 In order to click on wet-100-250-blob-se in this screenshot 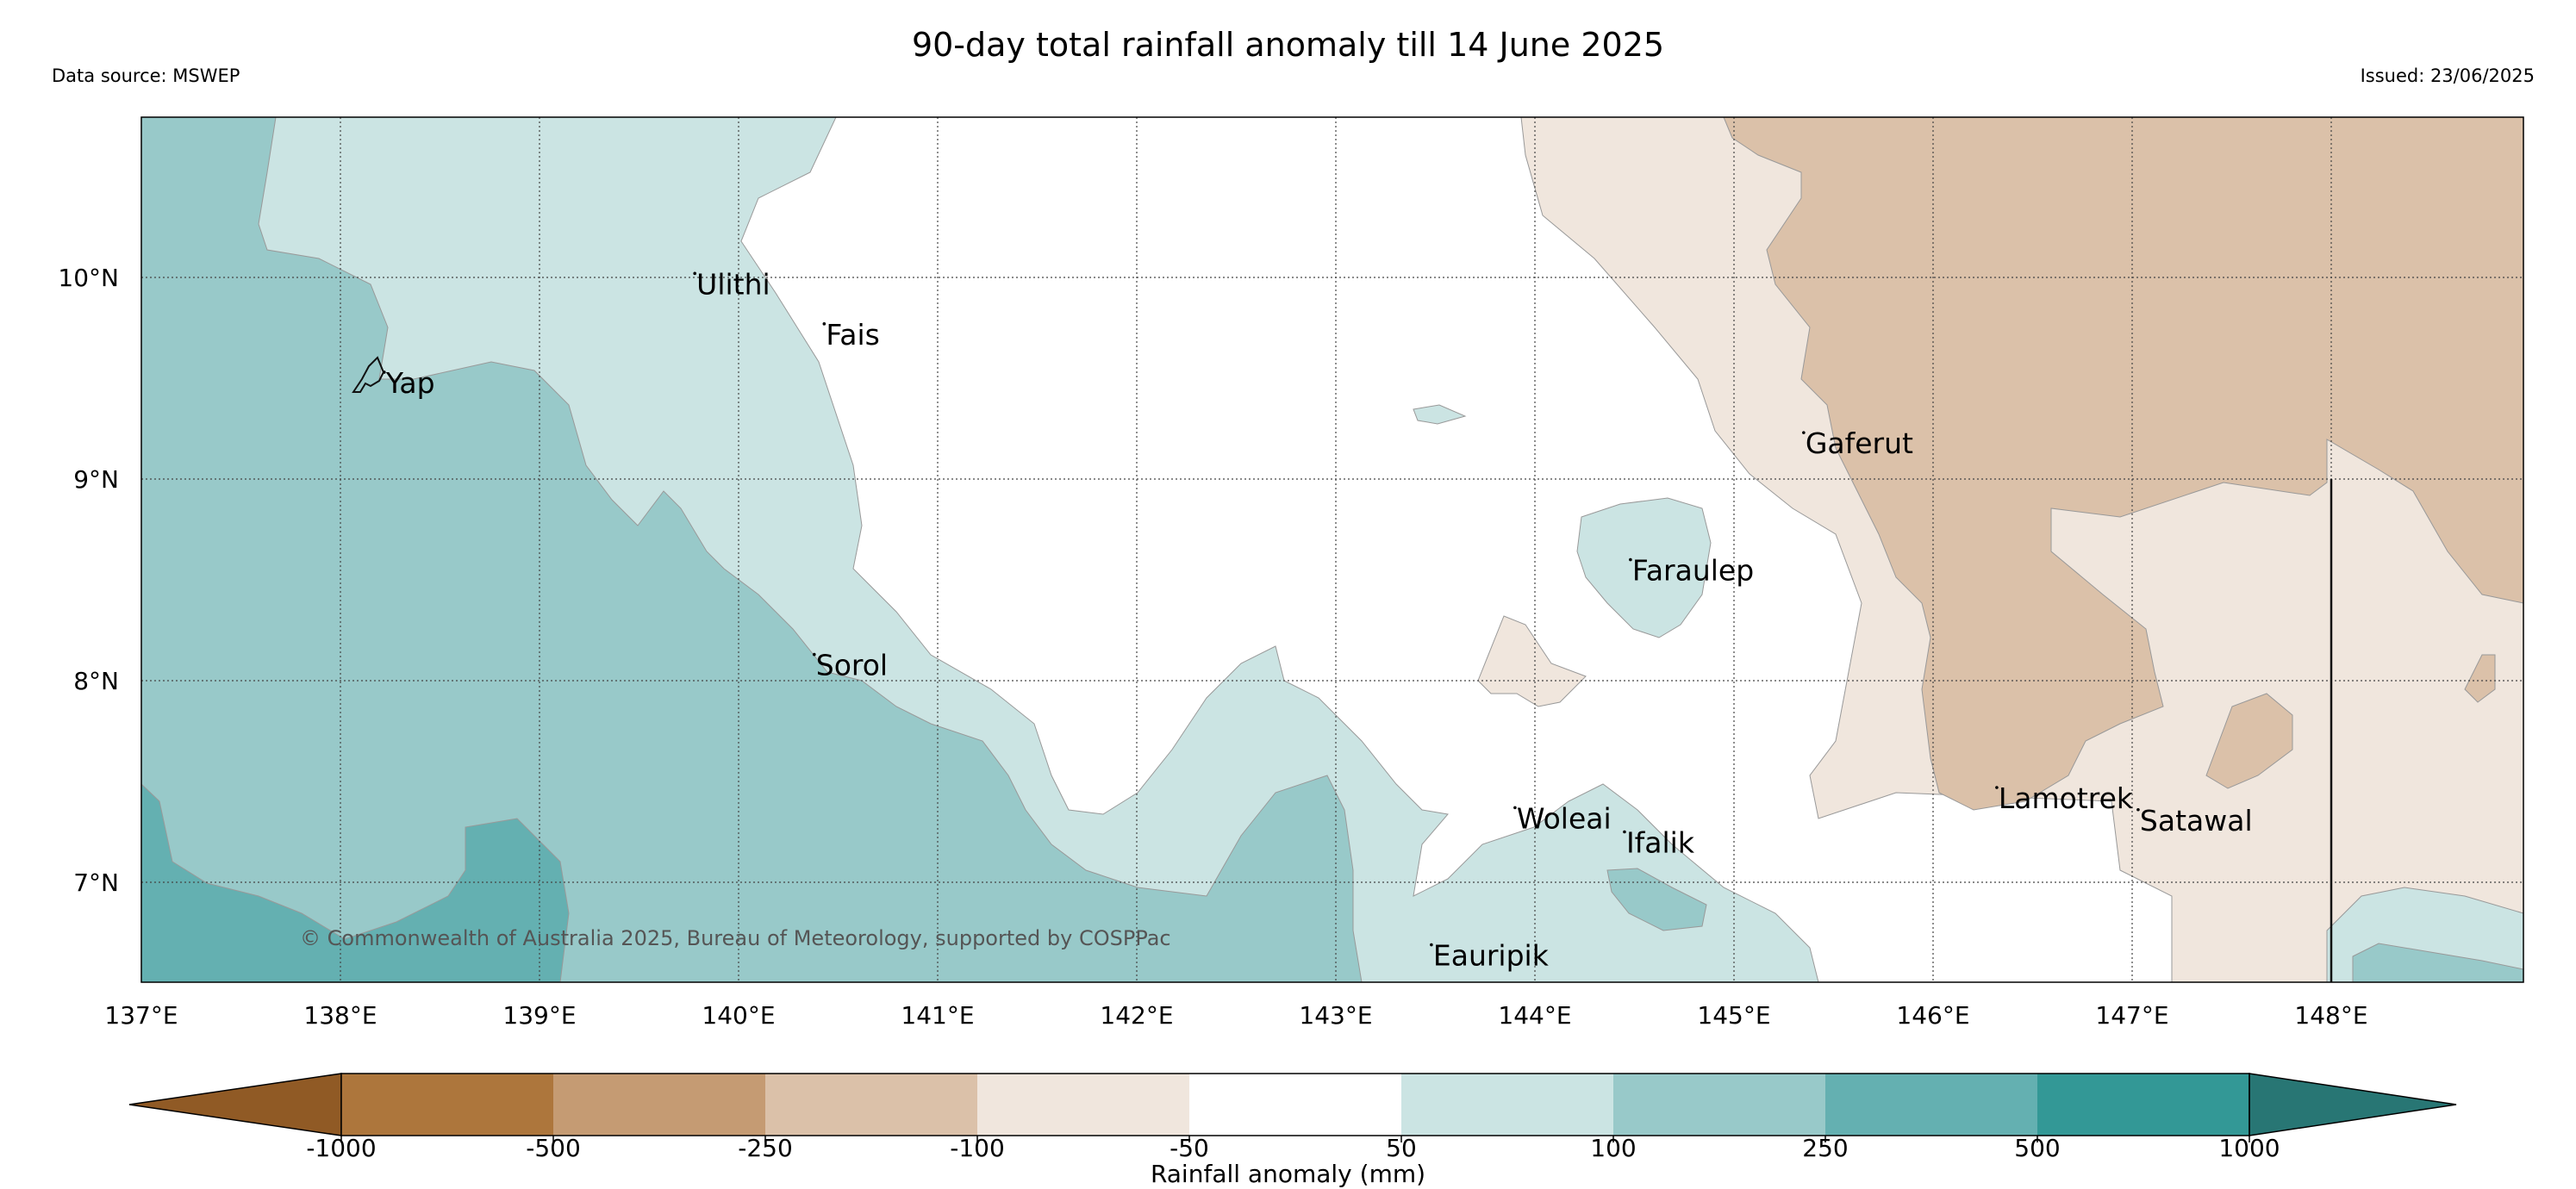, I will do `click(2437, 962)`.